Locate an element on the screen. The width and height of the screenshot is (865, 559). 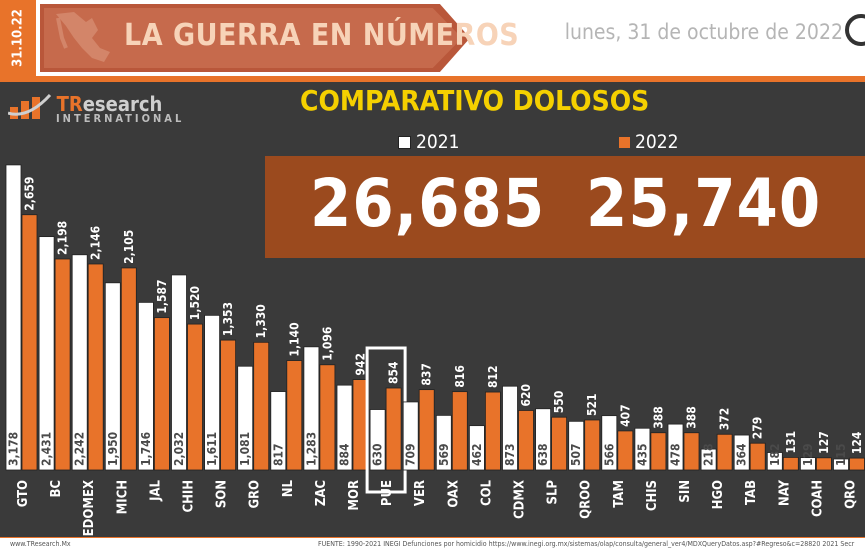
tick-label-GTO: GTO is located at coordinates (23, 493).